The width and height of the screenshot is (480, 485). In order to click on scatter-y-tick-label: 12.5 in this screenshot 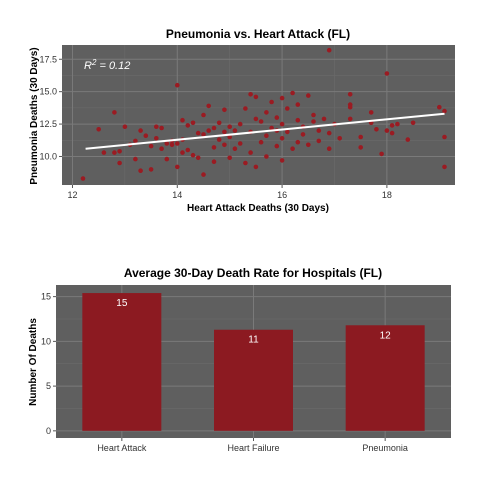, I will do `click(48, 124)`.